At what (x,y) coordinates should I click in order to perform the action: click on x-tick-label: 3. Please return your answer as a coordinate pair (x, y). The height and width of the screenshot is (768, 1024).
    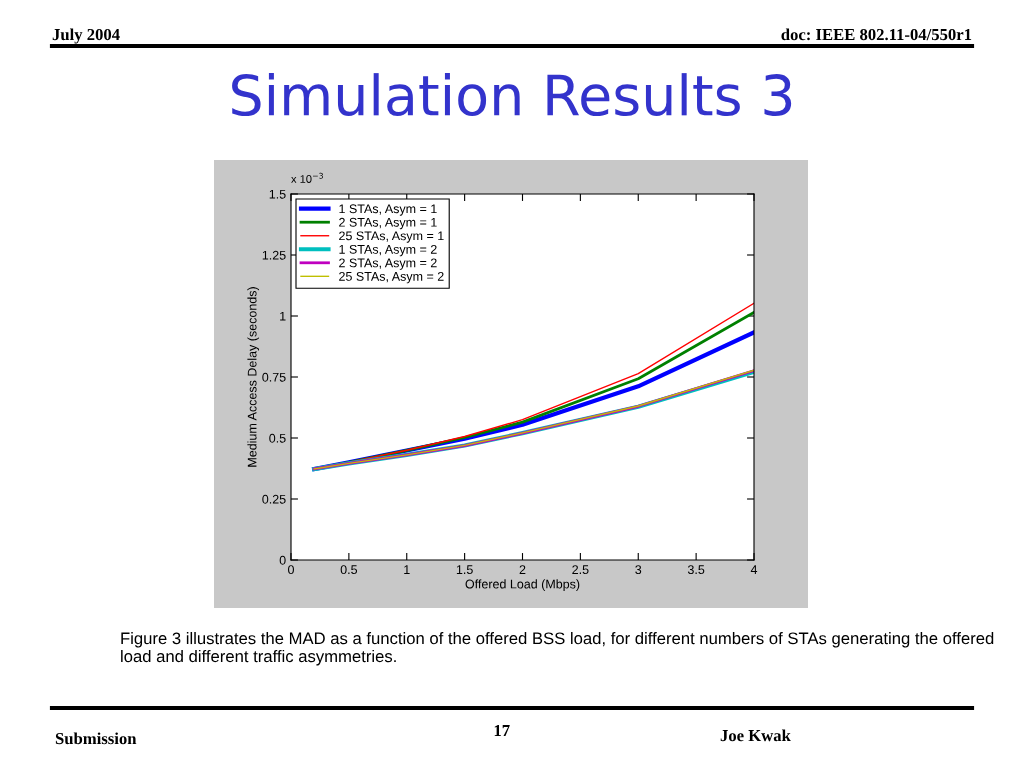
    Looking at the image, I should click on (638, 570).